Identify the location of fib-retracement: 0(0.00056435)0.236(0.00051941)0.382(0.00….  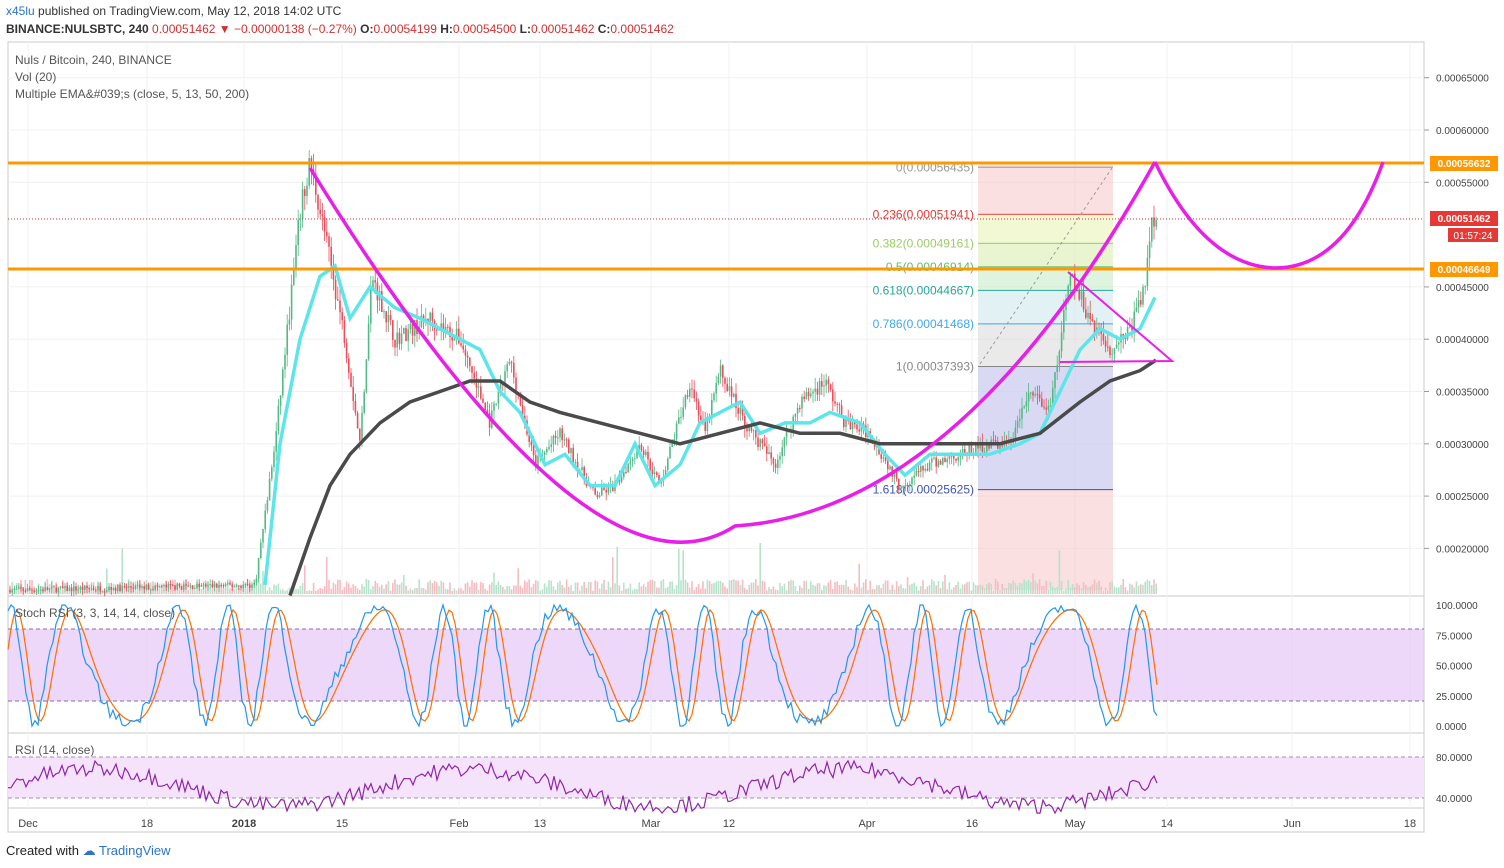
(993, 375).